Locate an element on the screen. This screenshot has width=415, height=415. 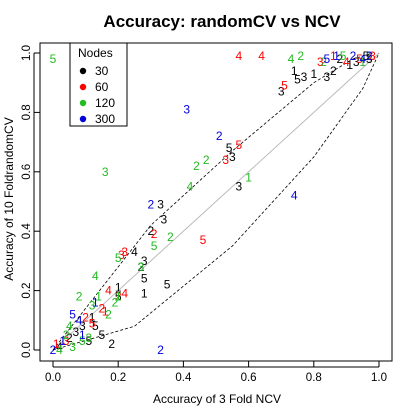
x-tick-label: 0.8 is located at coordinates (314, 378).